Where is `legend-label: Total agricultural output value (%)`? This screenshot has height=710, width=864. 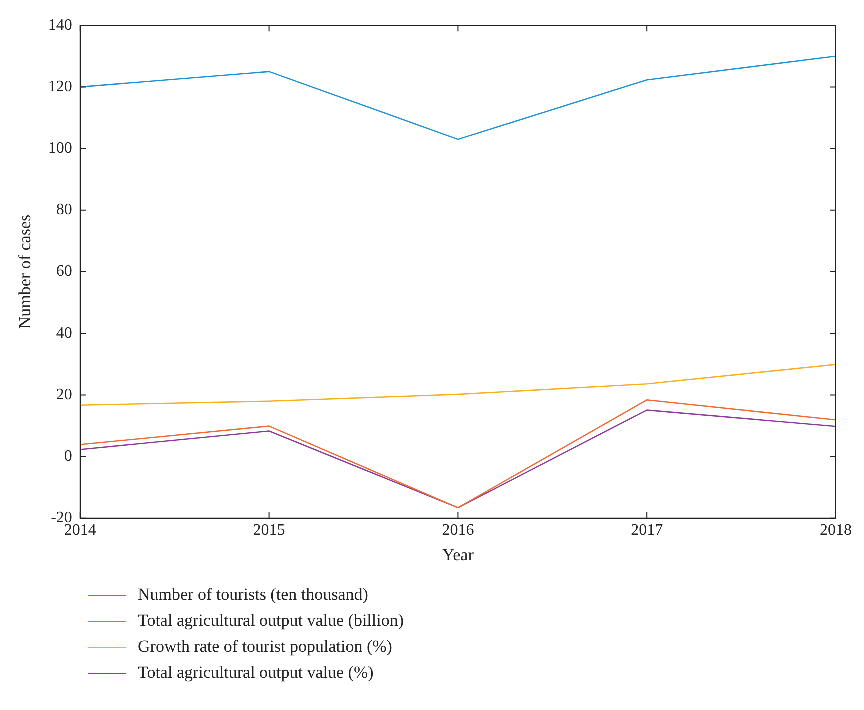 legend-label: Total agricultural output value (%) is located at coordinates (256, 673).